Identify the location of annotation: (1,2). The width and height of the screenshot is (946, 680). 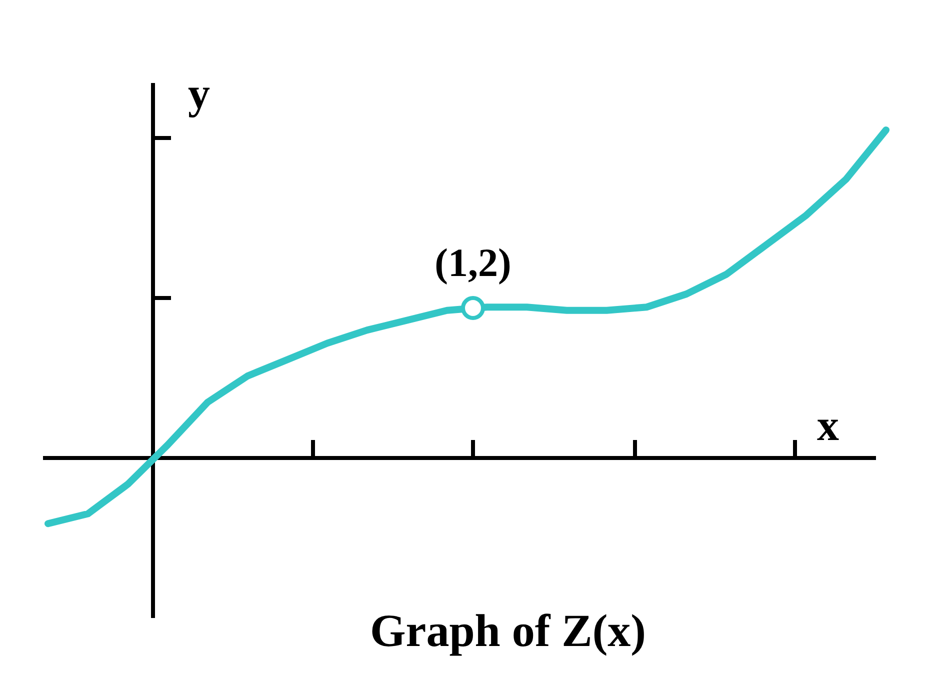
(473, 262).